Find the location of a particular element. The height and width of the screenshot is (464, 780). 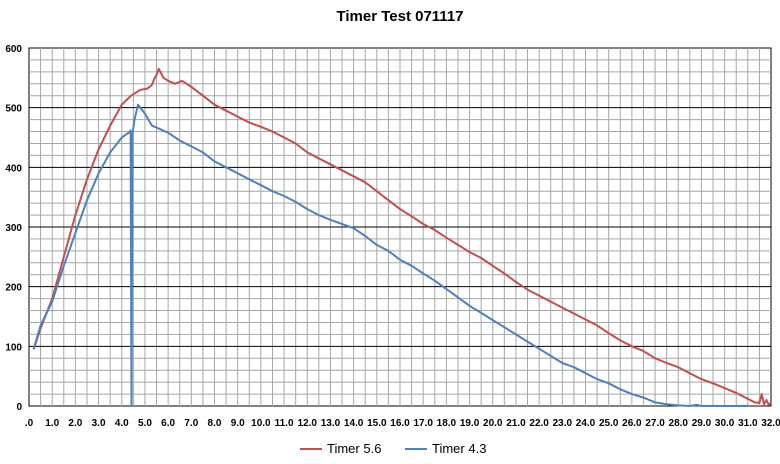

y-tick-label: 300 is located at coordinates (13, 228).